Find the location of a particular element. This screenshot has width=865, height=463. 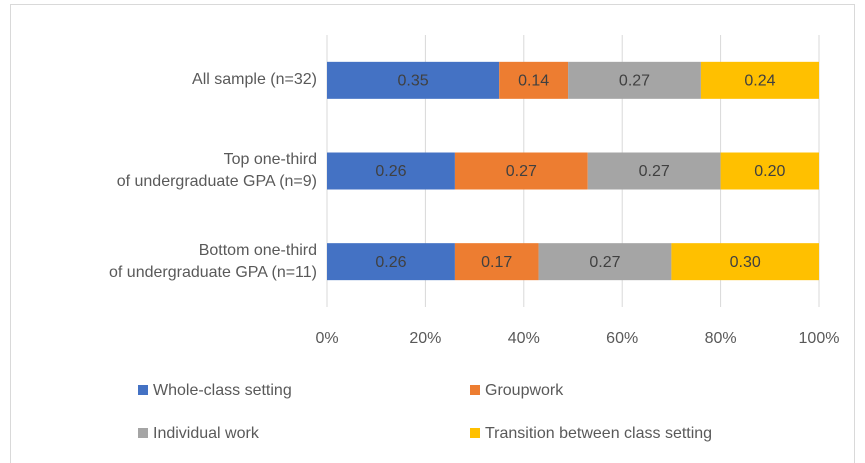

data-label: 0.14 is located at coordinates (533, 81).